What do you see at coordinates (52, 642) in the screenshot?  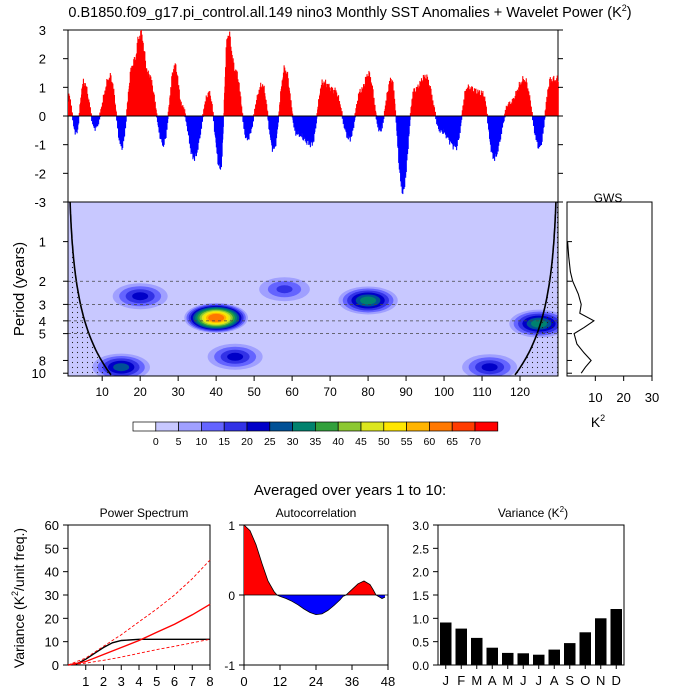 I see `ps-y-tick-label: 10` at bounding box center [52, 642].